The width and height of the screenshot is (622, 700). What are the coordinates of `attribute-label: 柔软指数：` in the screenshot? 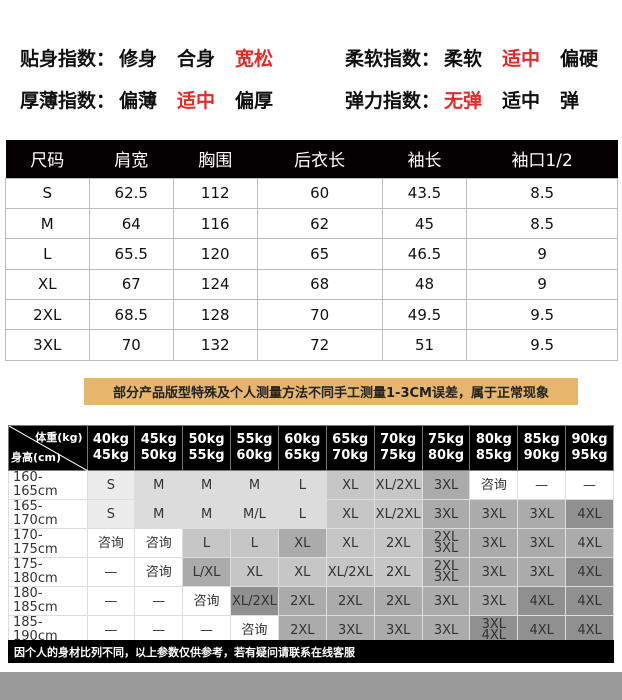 It's located at (393, 59).